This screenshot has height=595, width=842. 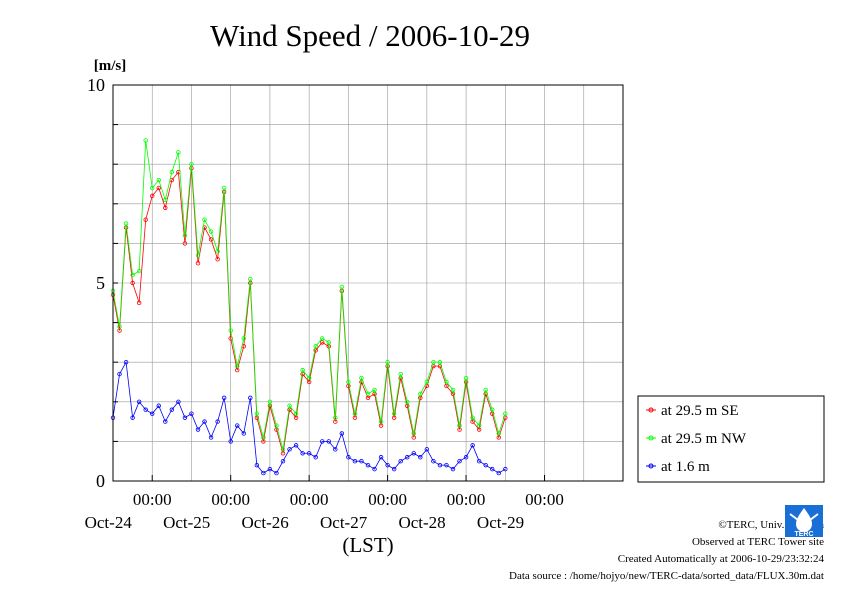 I want to click on x-tick-date-label: Oct-28, so click(x=421, y=522).